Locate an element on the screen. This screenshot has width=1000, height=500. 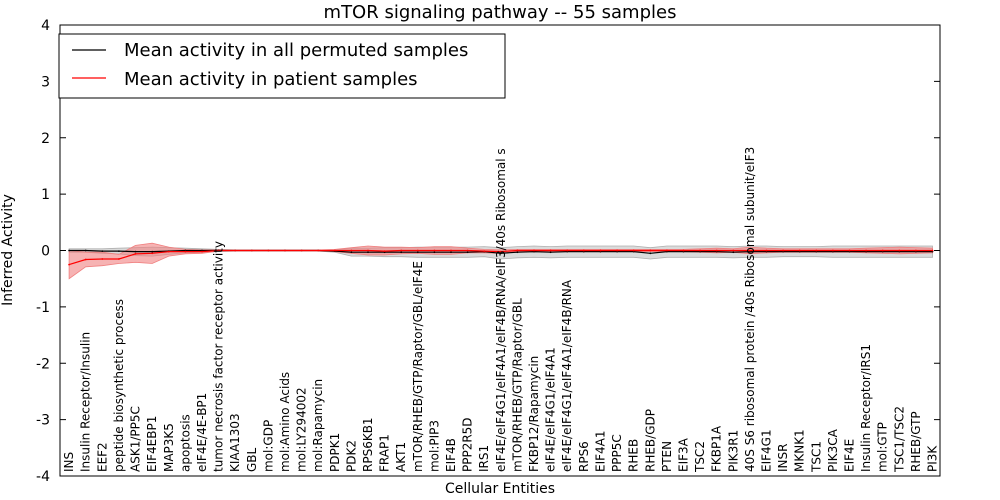
x-tick-label-31: RPS6 is located at coordinates (584, 456).